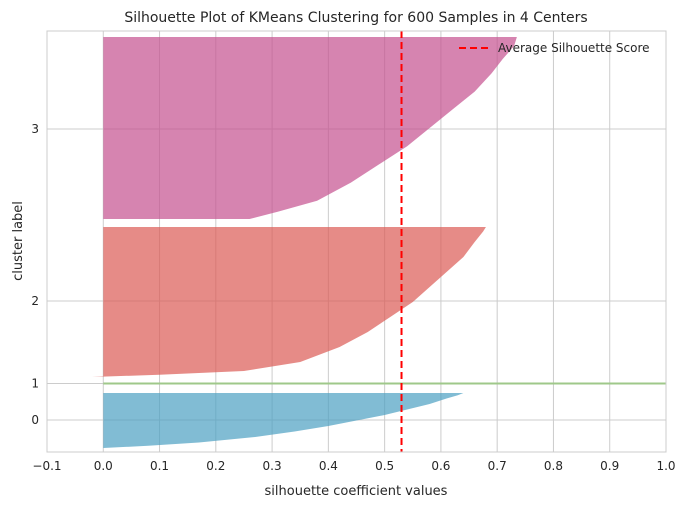 The width and height of the screenshot is (686, 507). I want to click on x-tick-label: 0.1, so click(159, 466).